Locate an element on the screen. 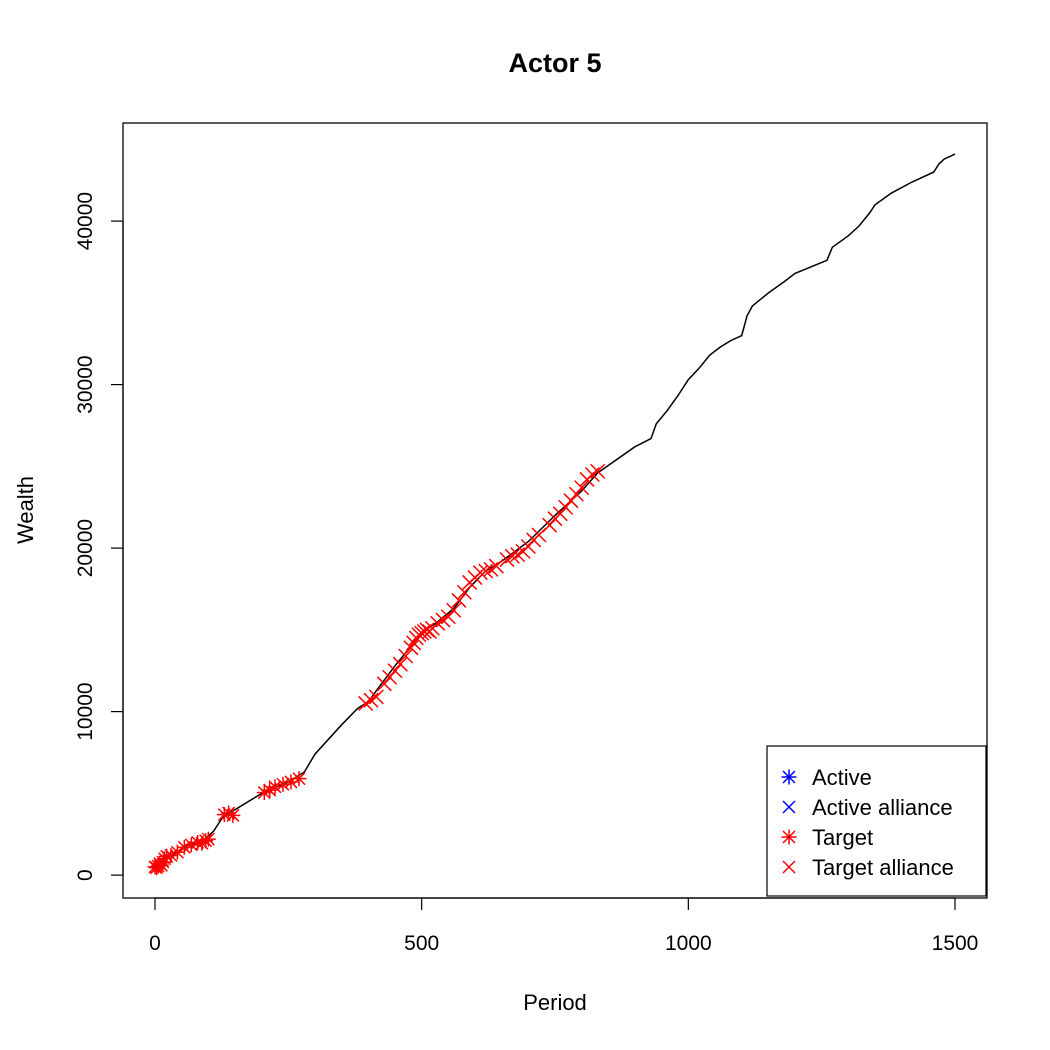 The height and width of the screenshot is (1050, 1050). legend-label: Target is located at coordinates (842, 837).